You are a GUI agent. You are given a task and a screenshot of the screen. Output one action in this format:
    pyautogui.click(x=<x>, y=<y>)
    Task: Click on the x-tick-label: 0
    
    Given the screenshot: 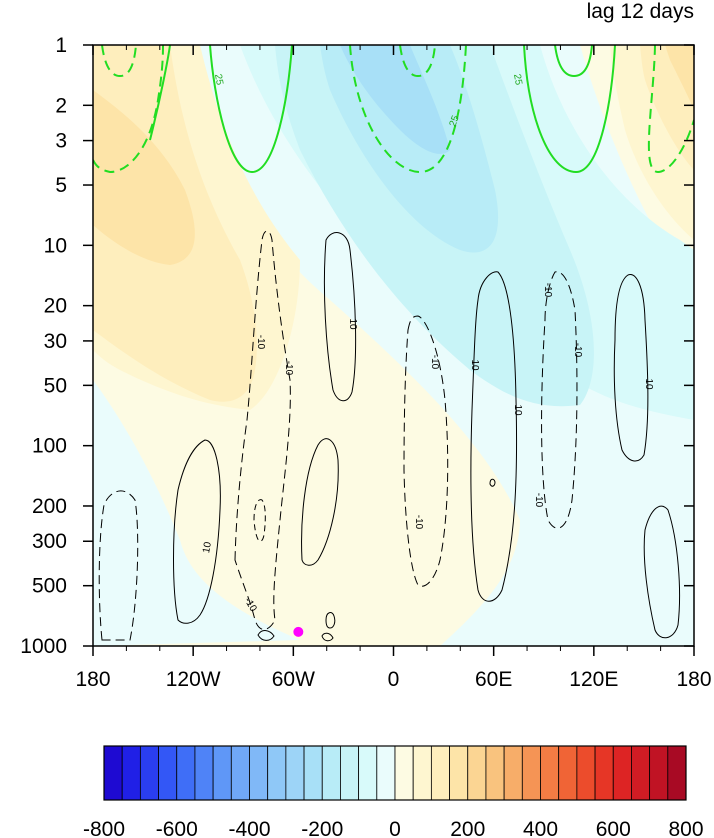 What is the action you would take?
    pyautogui.click(x=394, y=679)
    